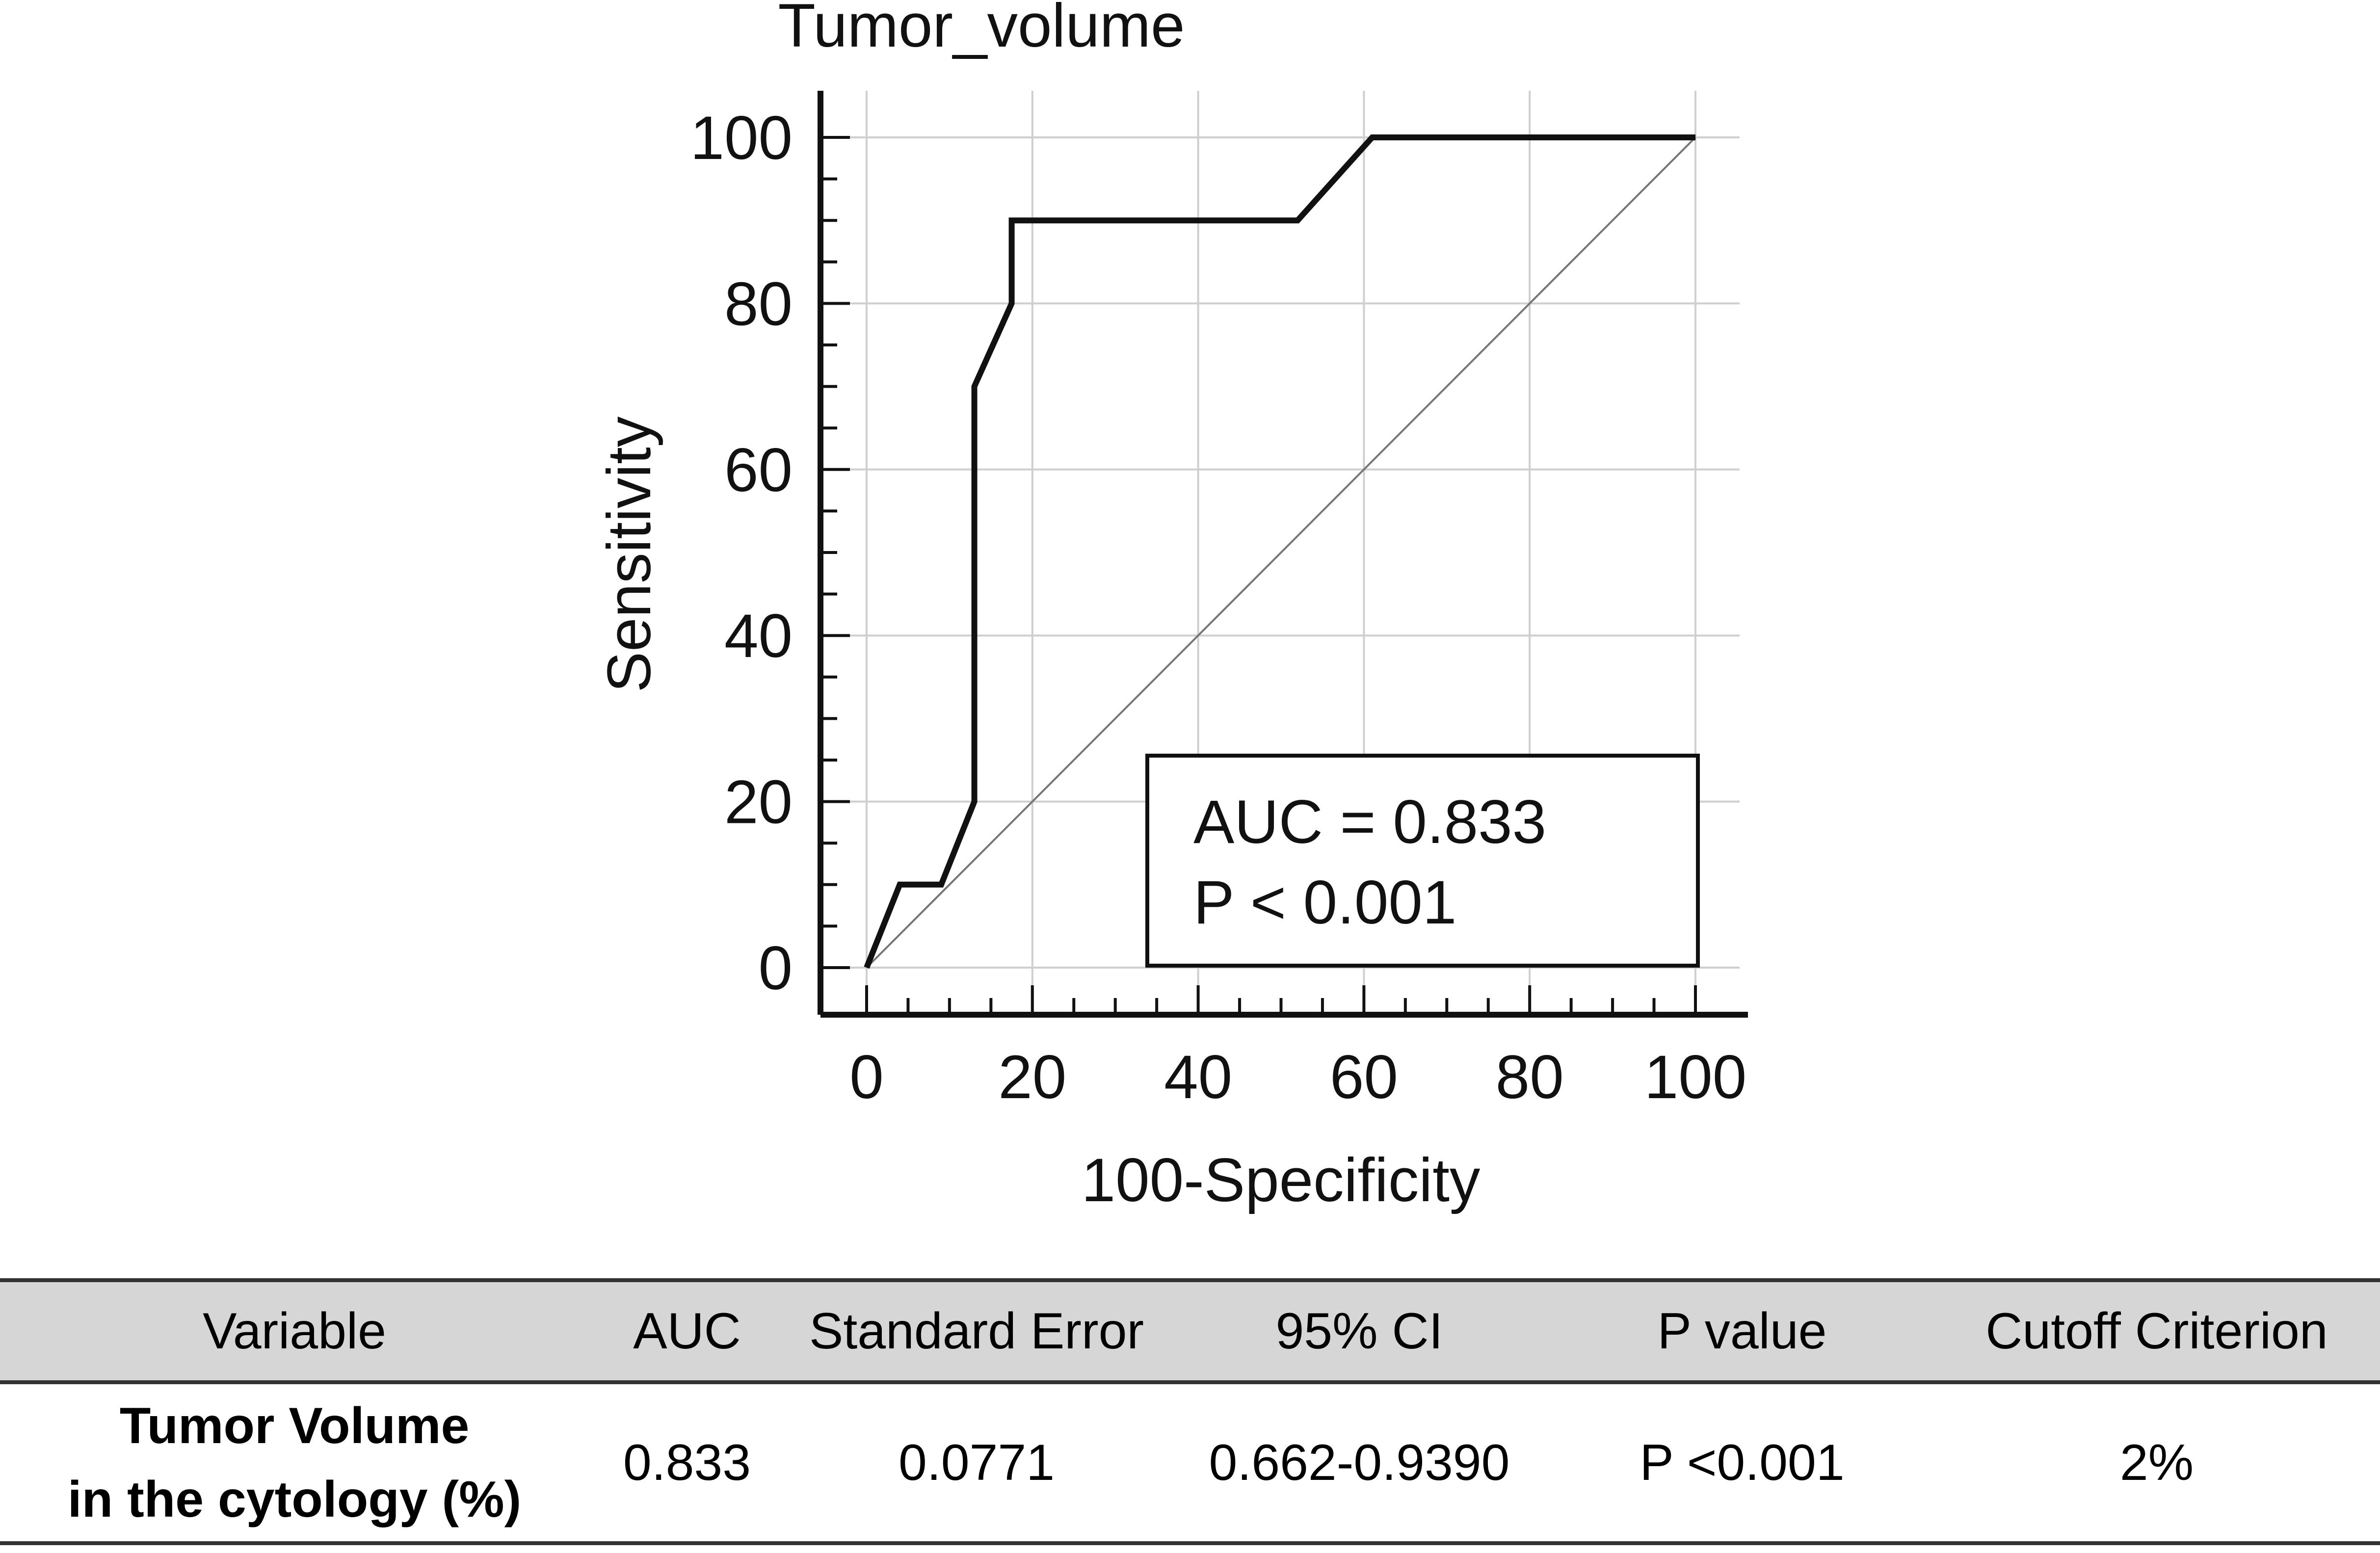 This screenshot has width=2380, height=1553. What do you see at coordinates (866, 1077) in the screenshot?
I see `x-tick-label: 0` at bounding box center [866, 1077].